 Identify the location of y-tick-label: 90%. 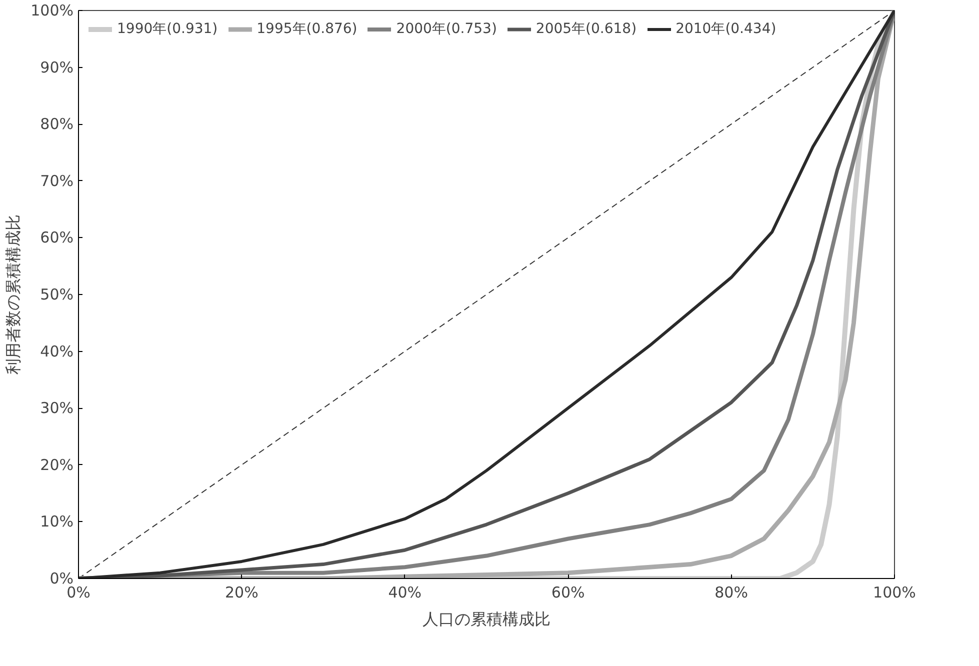
(57, 67).